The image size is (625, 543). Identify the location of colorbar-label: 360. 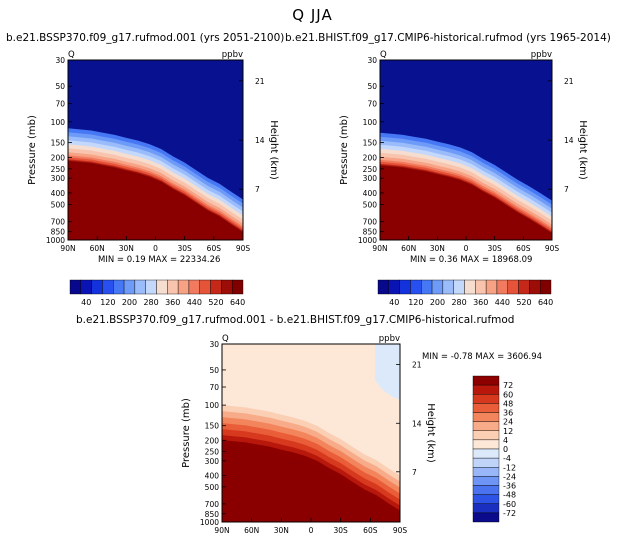
(172, 302).